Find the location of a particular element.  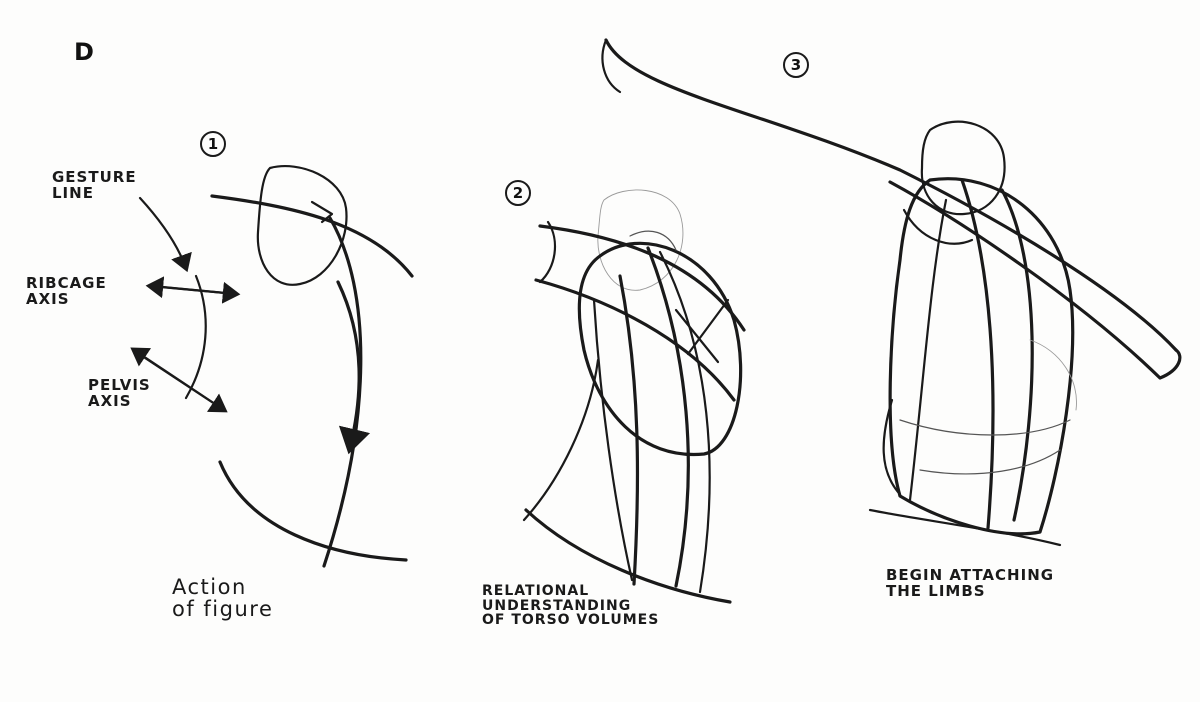

gesture-line-label: GESTURE LINE is located at coordinates (94, 185).